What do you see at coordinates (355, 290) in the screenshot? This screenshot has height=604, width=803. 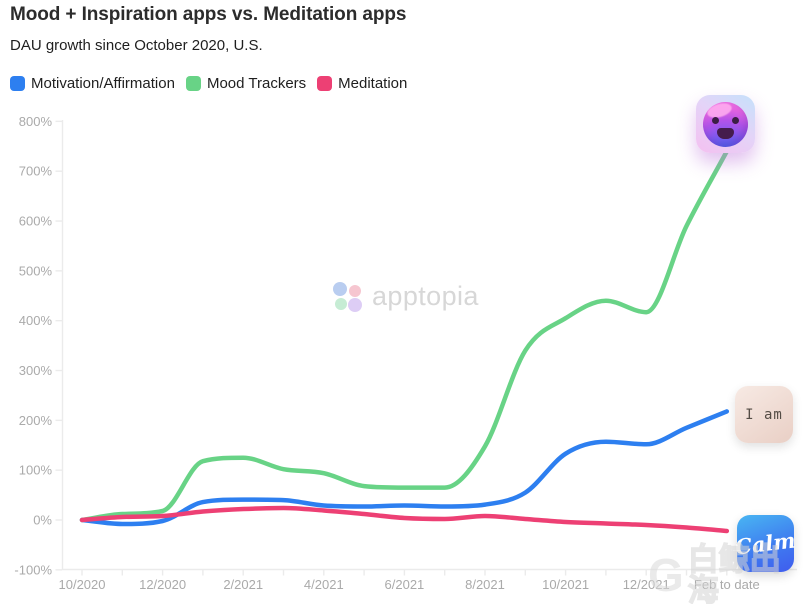 I see `apptopia-petal-pink` at bounding box center [355, 290].